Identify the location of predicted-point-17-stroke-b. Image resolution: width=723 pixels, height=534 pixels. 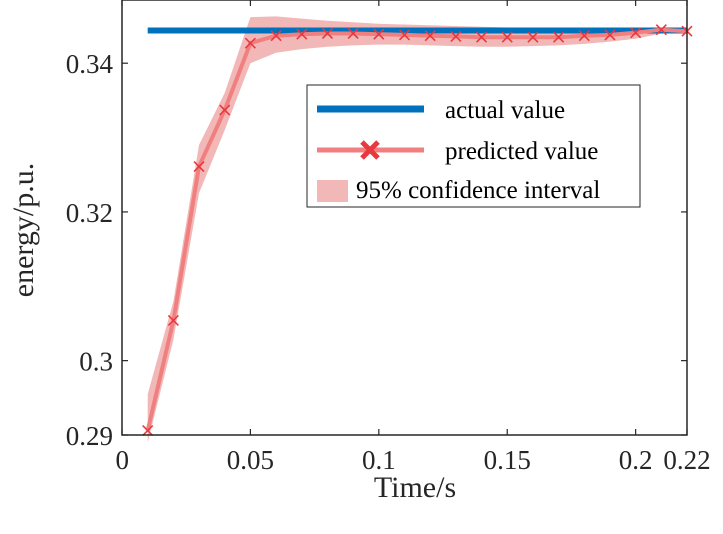
(584, 36).